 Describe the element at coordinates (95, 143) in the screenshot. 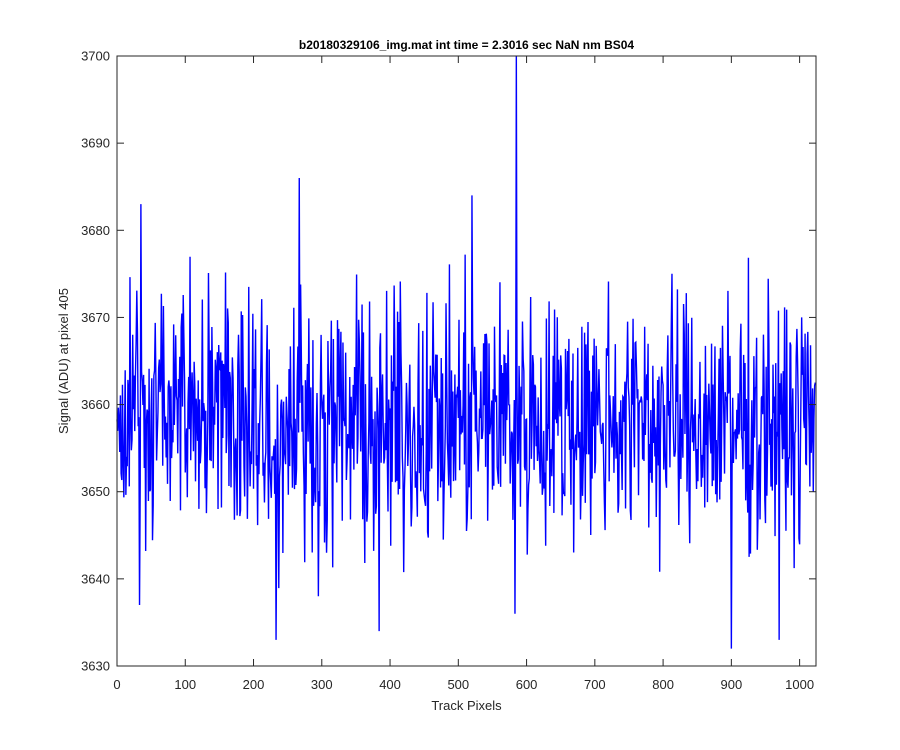

I see `y-tick-label: 3690` at that location.